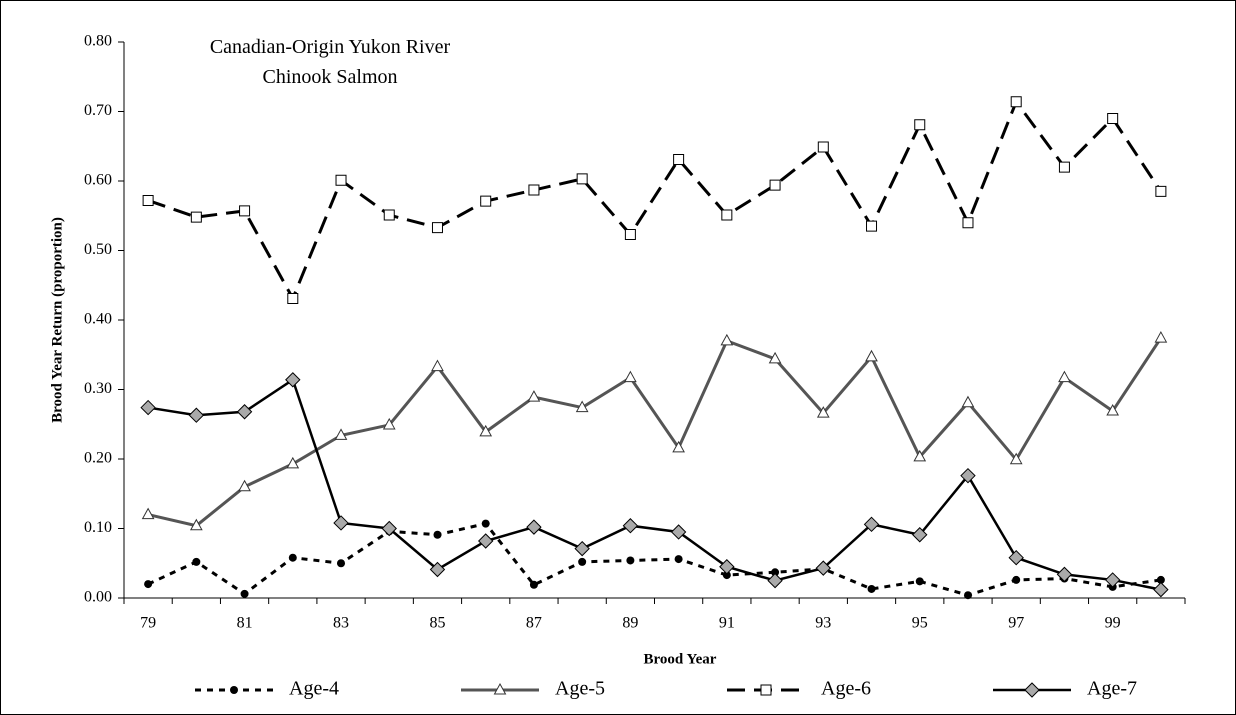 Image resolution: width=1236 pixels, height=715 pixels. Describe the element at coordinates (98, 180) in the screenshot. I see `y-tick-label: 0.60` at that location.